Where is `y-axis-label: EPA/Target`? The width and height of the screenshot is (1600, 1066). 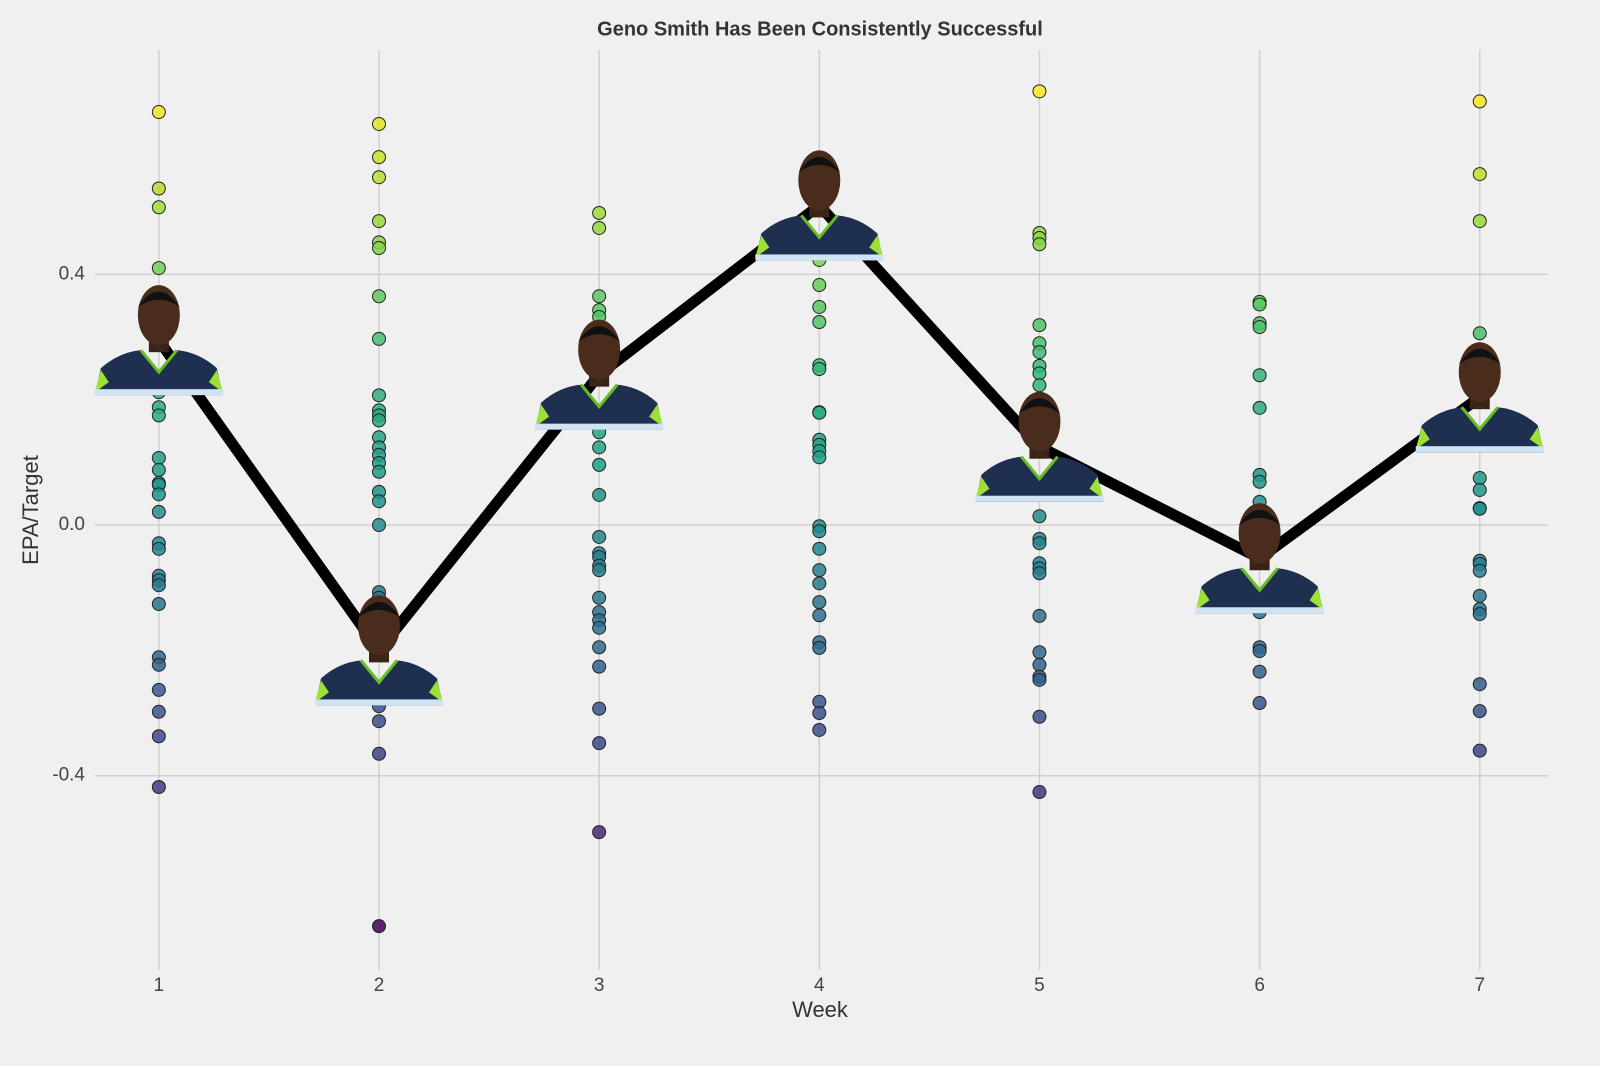
y-axis-label: EPA/Target is located at coordinates (30, 510).